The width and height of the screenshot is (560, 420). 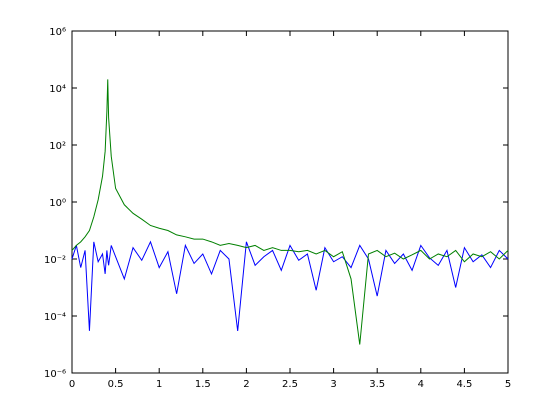 What do you see at coordinates (508, 384) in the screenshot?
I see `x-tick-label: 5` at bounding box center [508, 384].